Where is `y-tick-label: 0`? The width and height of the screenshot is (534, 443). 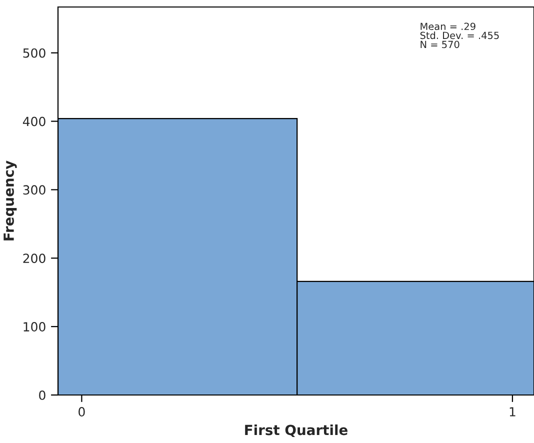 y-tick-label: 0 is located at coordinates (42, 395).